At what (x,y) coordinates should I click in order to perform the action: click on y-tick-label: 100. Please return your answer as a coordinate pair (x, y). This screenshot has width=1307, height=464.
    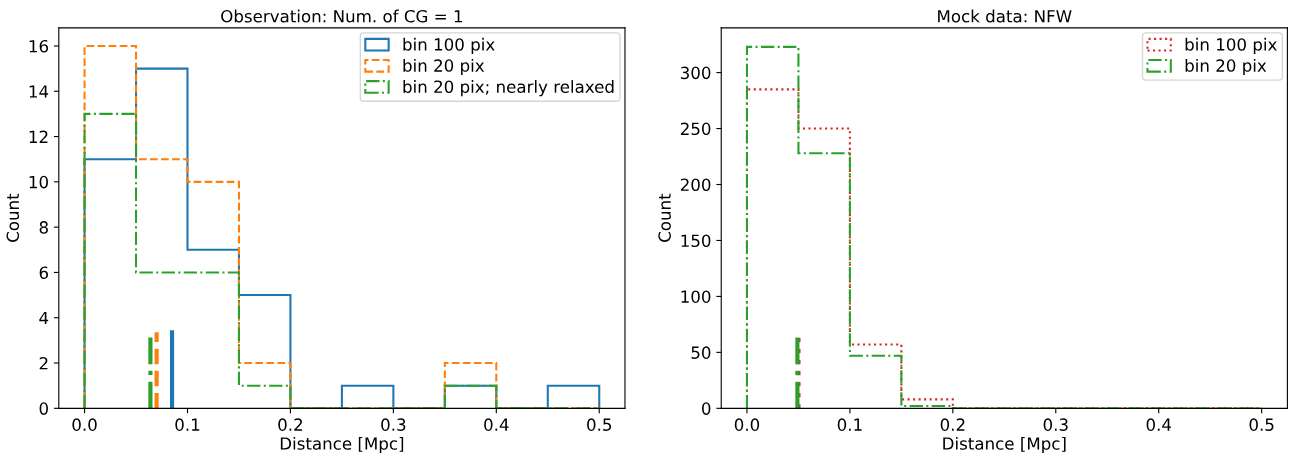
    Looking at the image, I should click on (696, 296).